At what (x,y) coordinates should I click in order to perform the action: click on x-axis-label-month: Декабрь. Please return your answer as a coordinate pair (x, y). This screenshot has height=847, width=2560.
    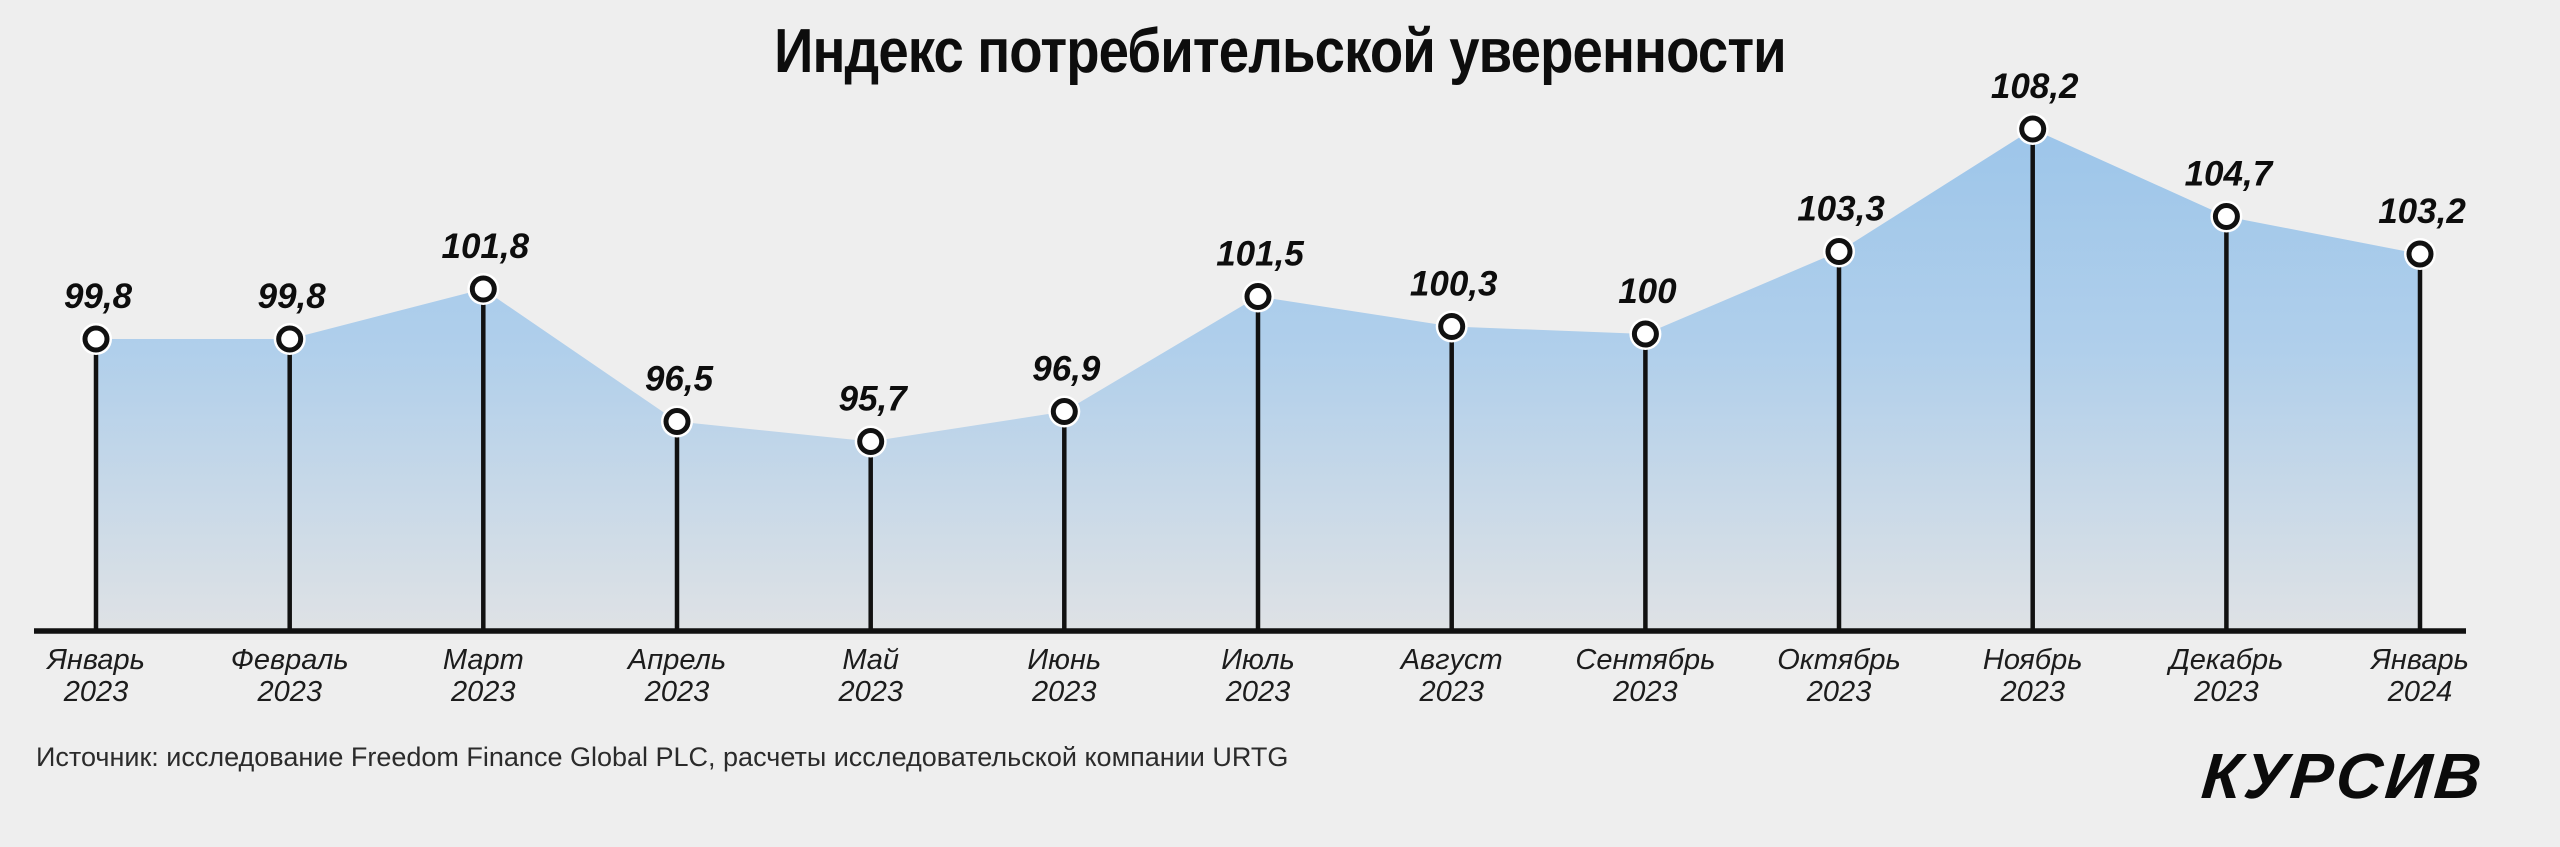
    Looking at the image, I should click on (2224, 660).